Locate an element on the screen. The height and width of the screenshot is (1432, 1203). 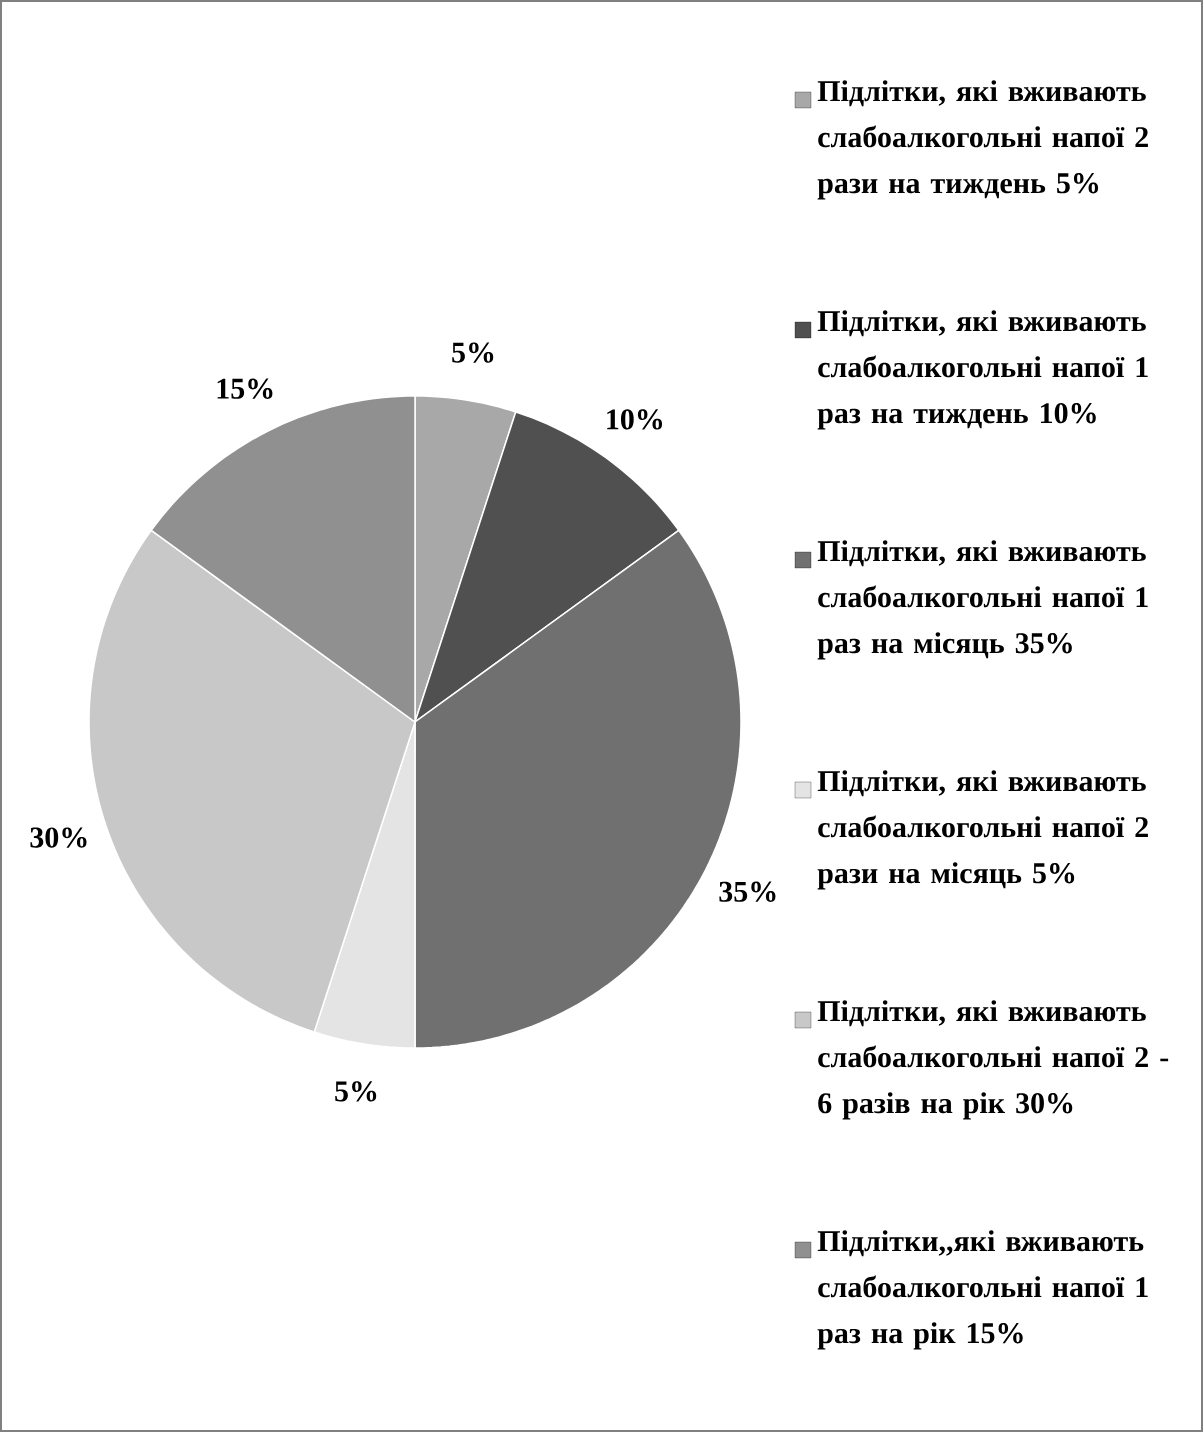
legend-label: Підлітки, які вживають слабоалкогольні напої 2 - 6 разів на рік 30% is located at coordinates (993, 1060).